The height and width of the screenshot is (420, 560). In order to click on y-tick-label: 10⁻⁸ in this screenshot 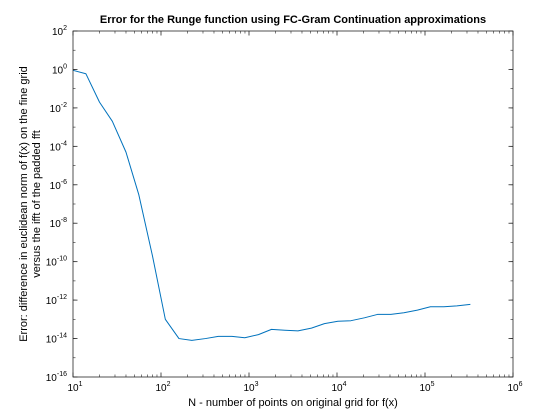, I will do `click(58, 223)`.